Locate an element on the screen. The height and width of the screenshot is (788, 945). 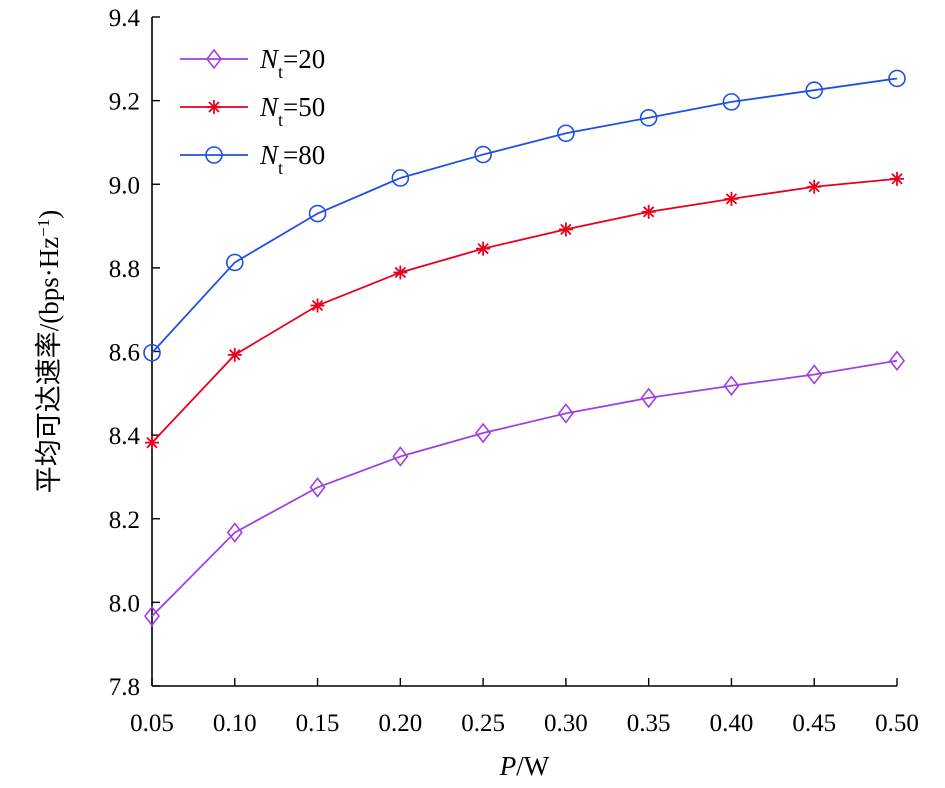
legend: Nt=20 Nt=50 Nt=80 is located at coordinates (252, 111).